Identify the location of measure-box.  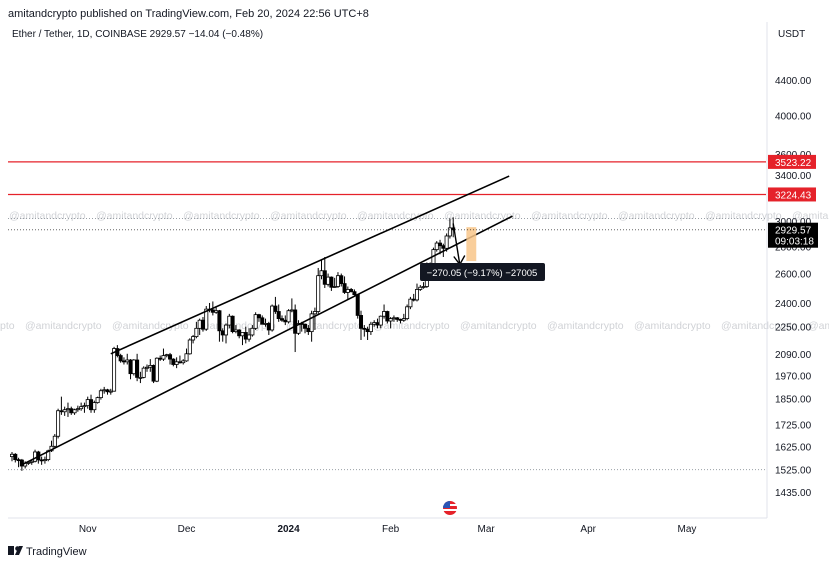
(471, 244).